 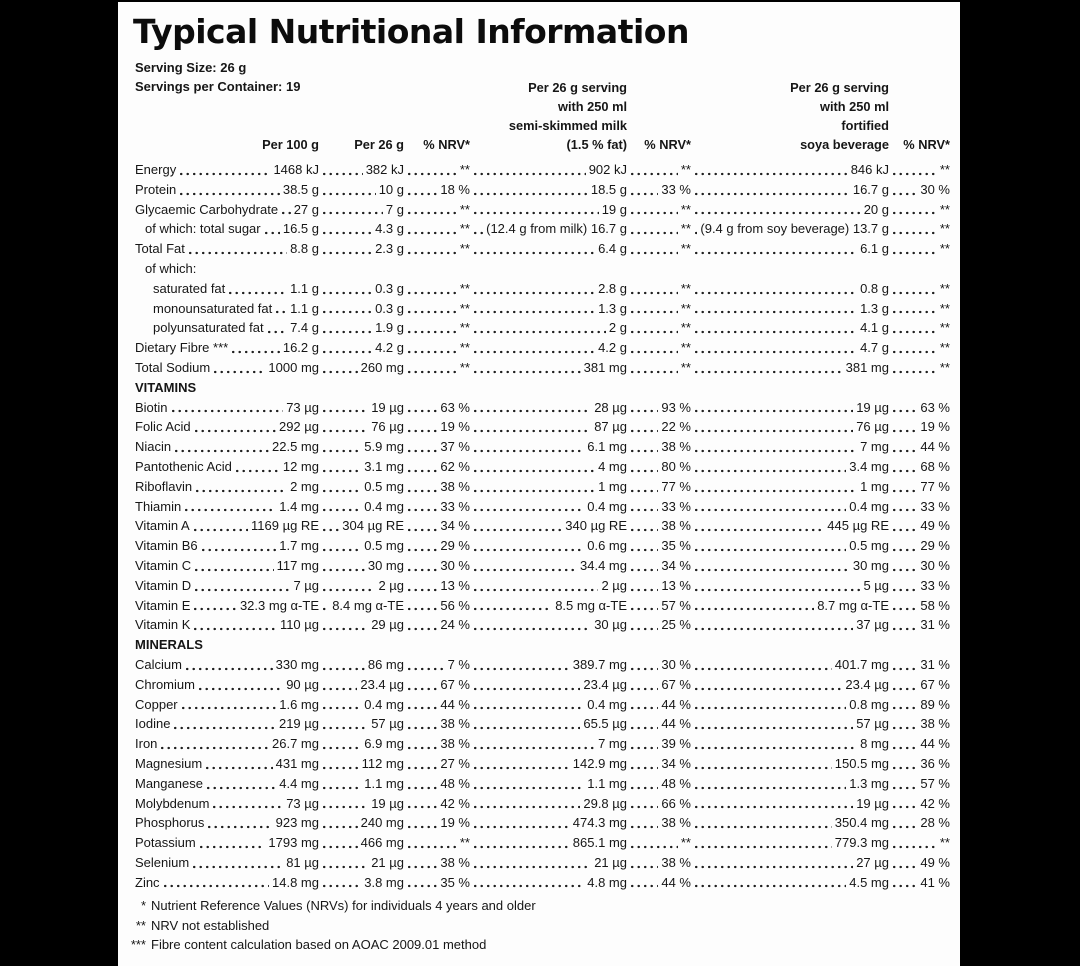 I want to click on cell-nrv_1: **, so click(x=437, y=210).